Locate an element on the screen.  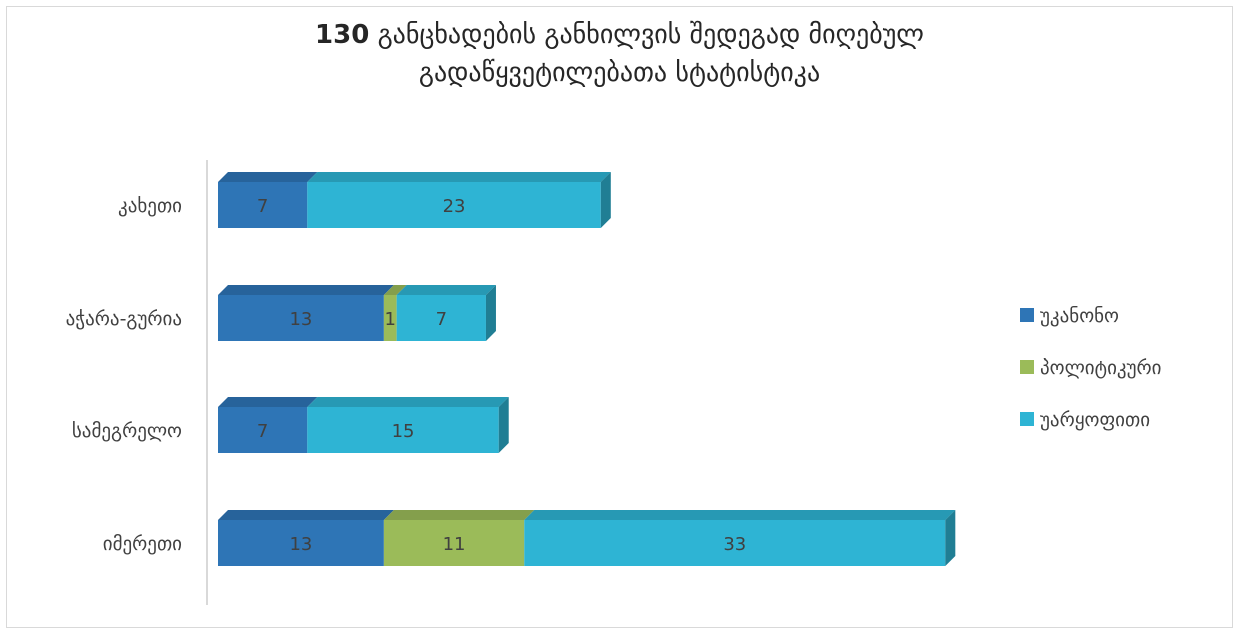
legend-label: უარყოფითი is located at coordinates (1095, 420).